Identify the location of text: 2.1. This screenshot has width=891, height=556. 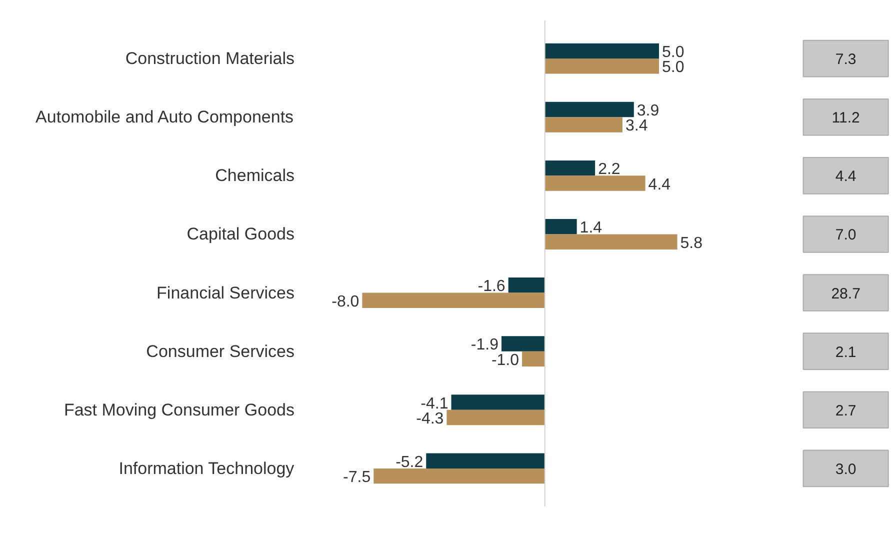
(845, 352).